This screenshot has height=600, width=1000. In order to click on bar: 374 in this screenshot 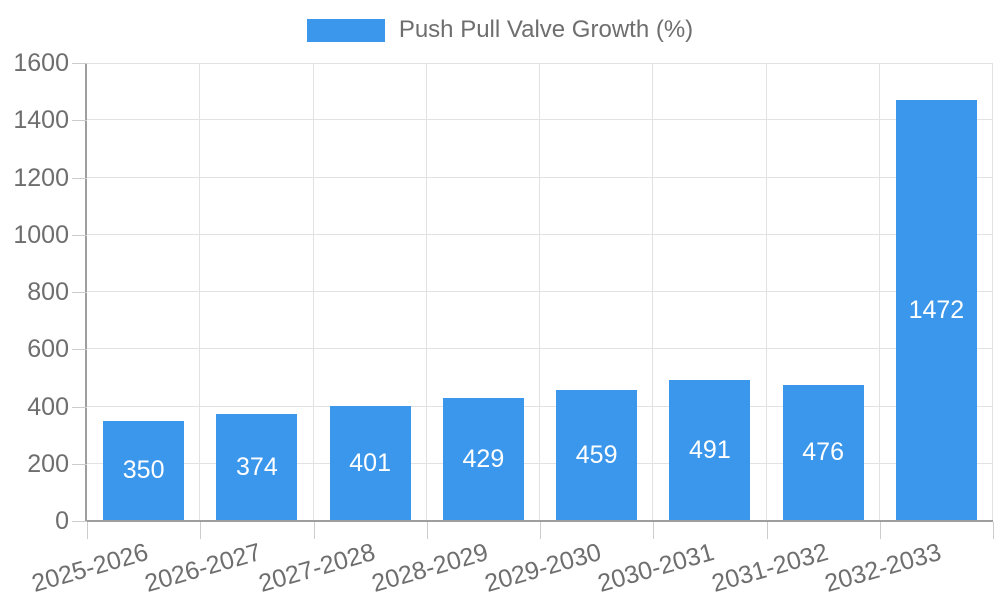, I will do `click(257, 467)`.